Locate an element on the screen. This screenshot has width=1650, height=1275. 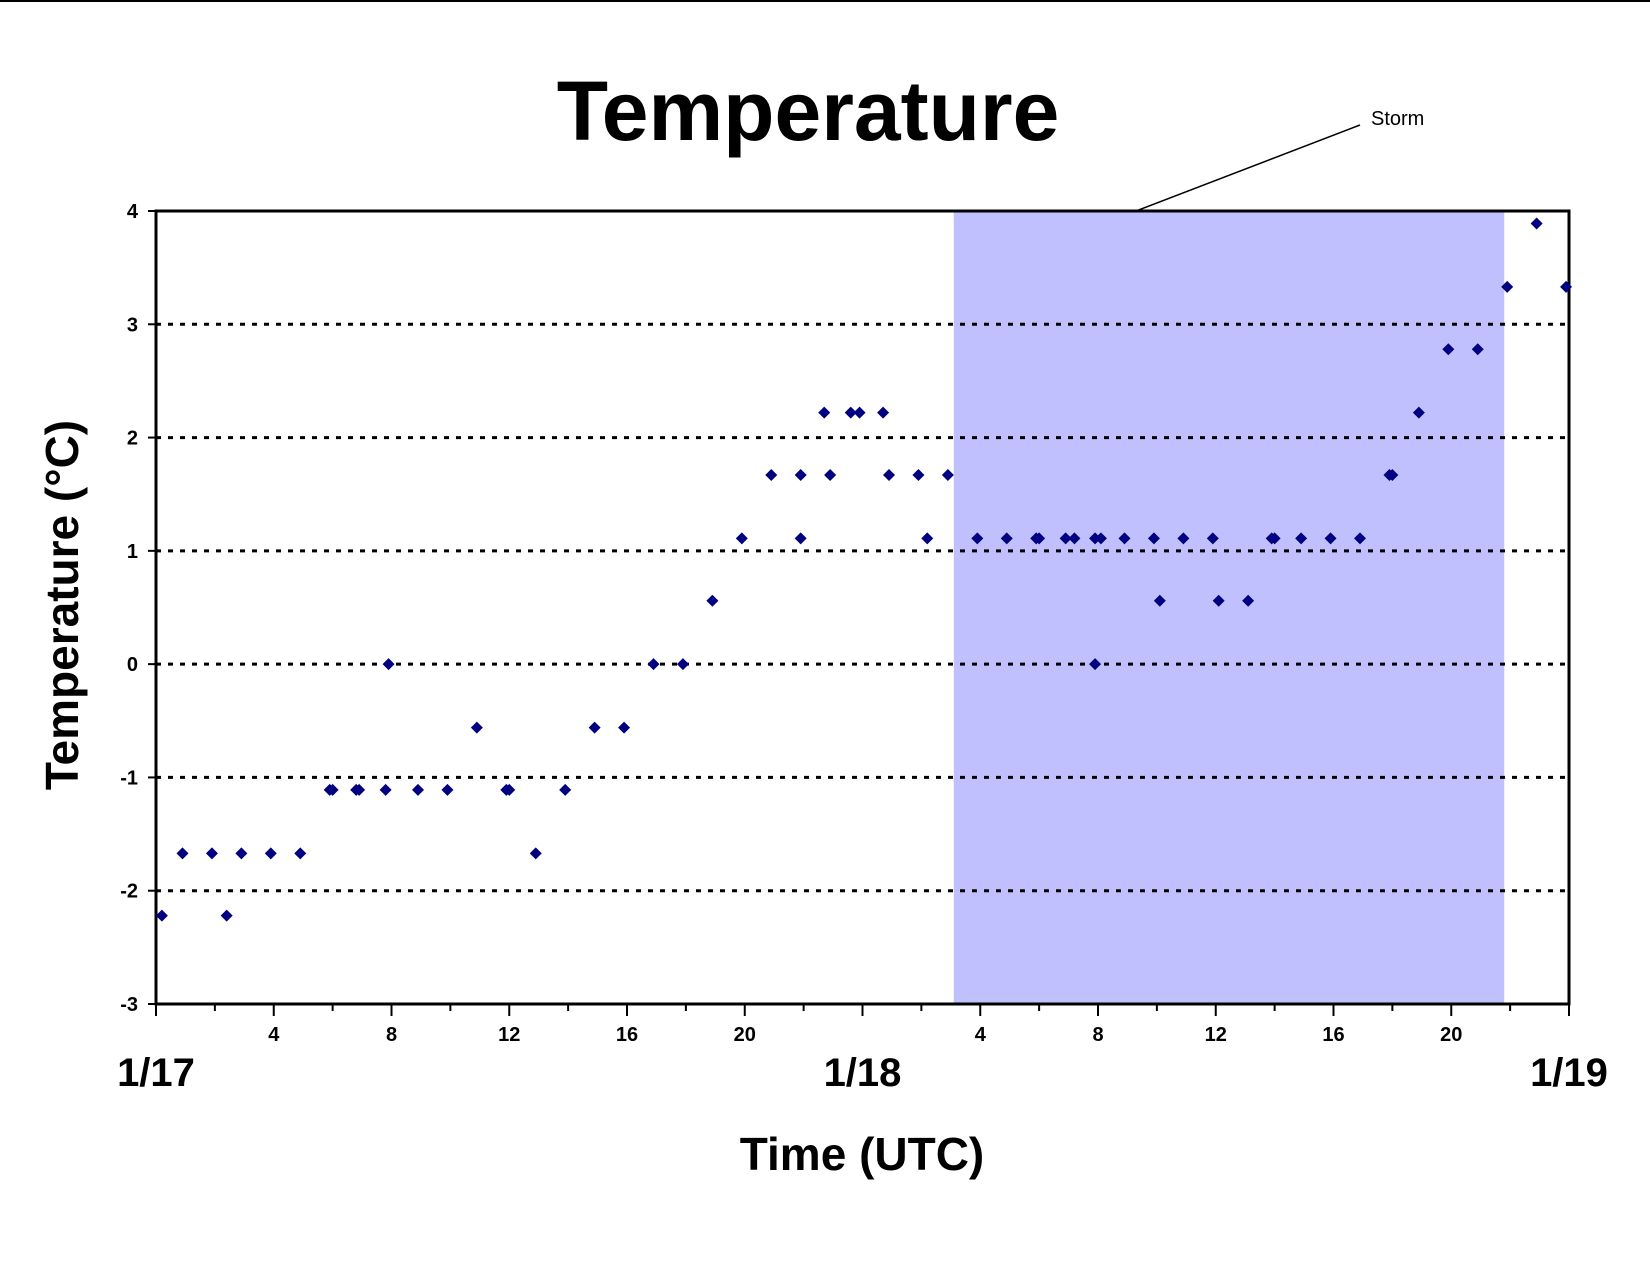
top-border-line is located at coordinates (825, 1).